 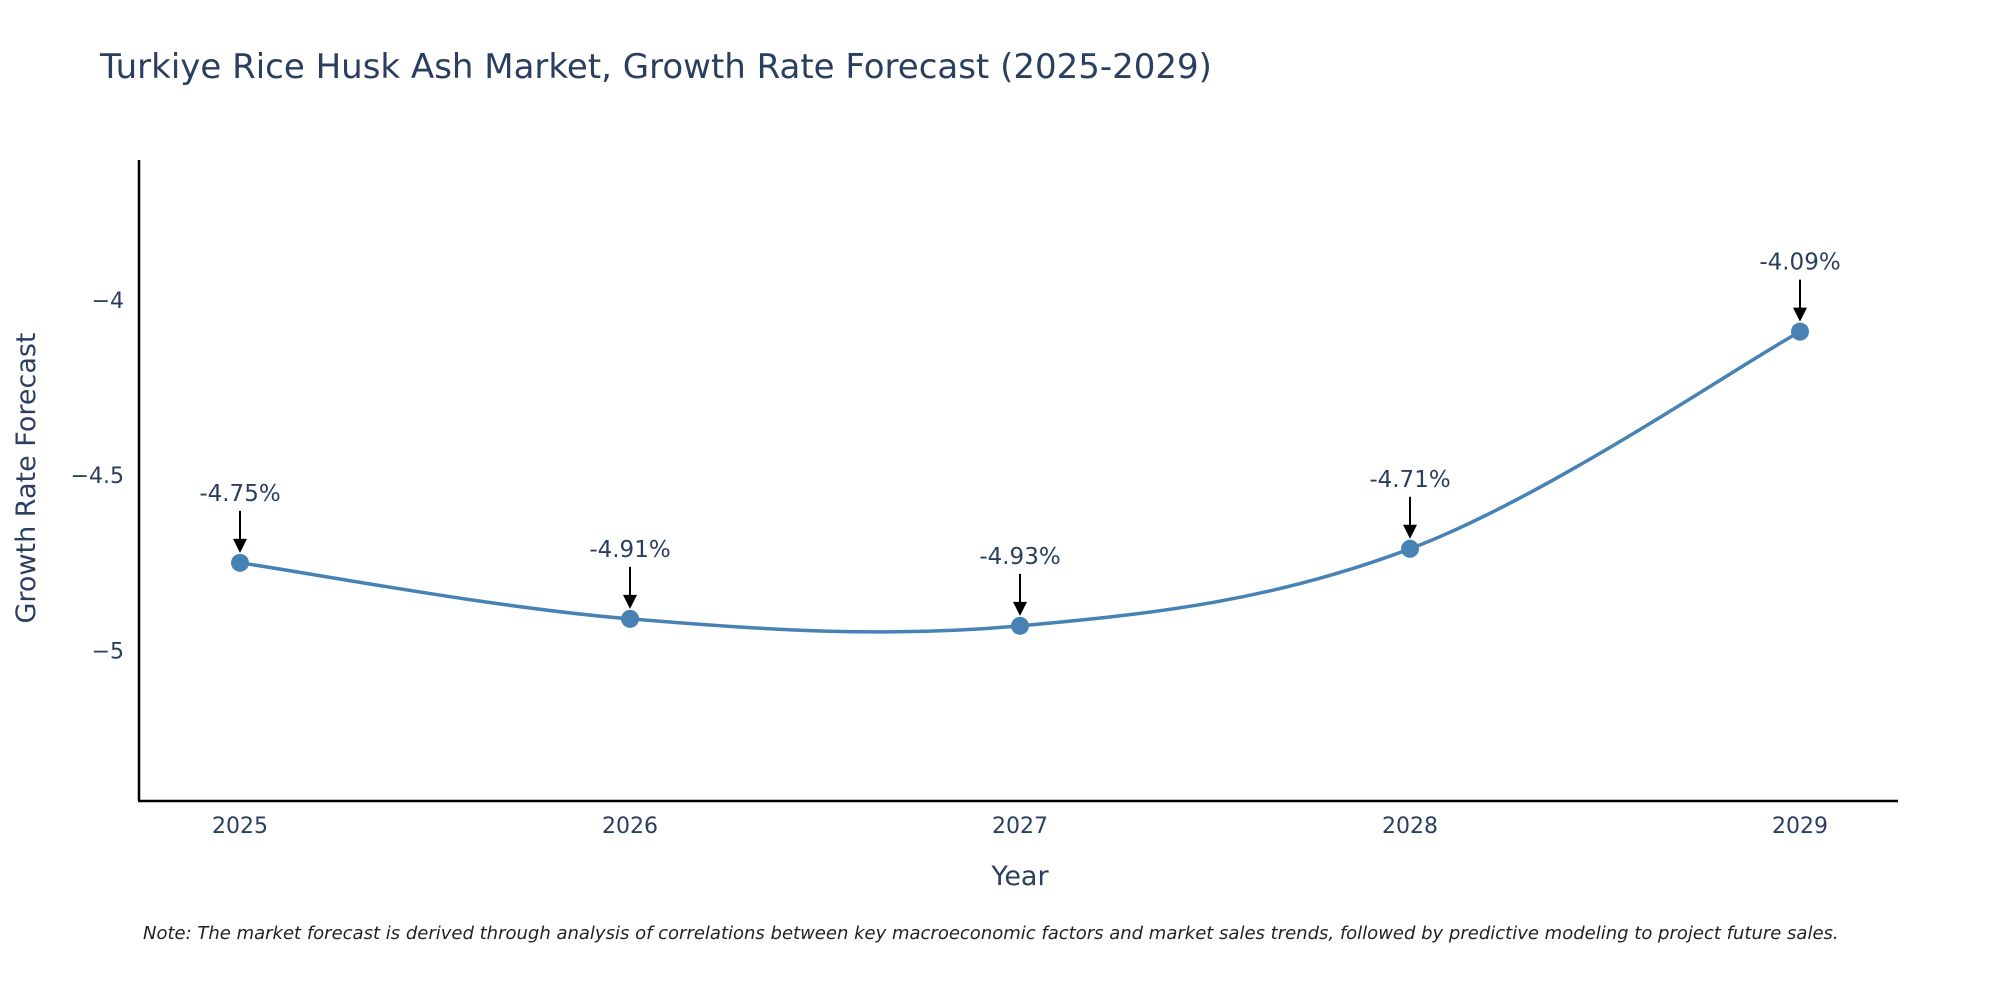 I want to click on x-tick-label: 2027, so click(x=1020, y=826).